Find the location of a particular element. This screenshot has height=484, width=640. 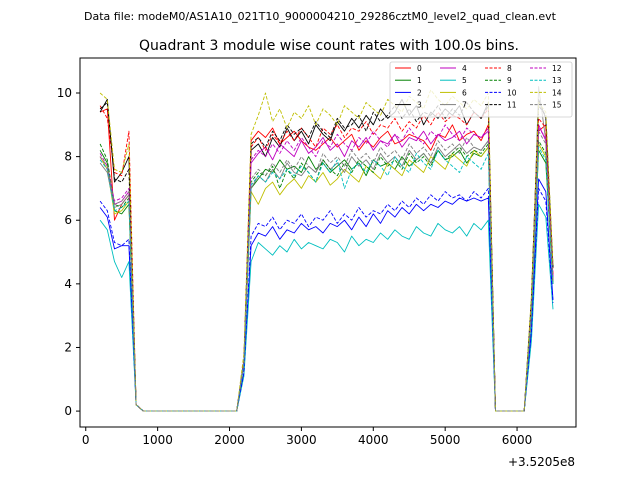

y-tick-label: 6 is located at coordinates (68, 220).